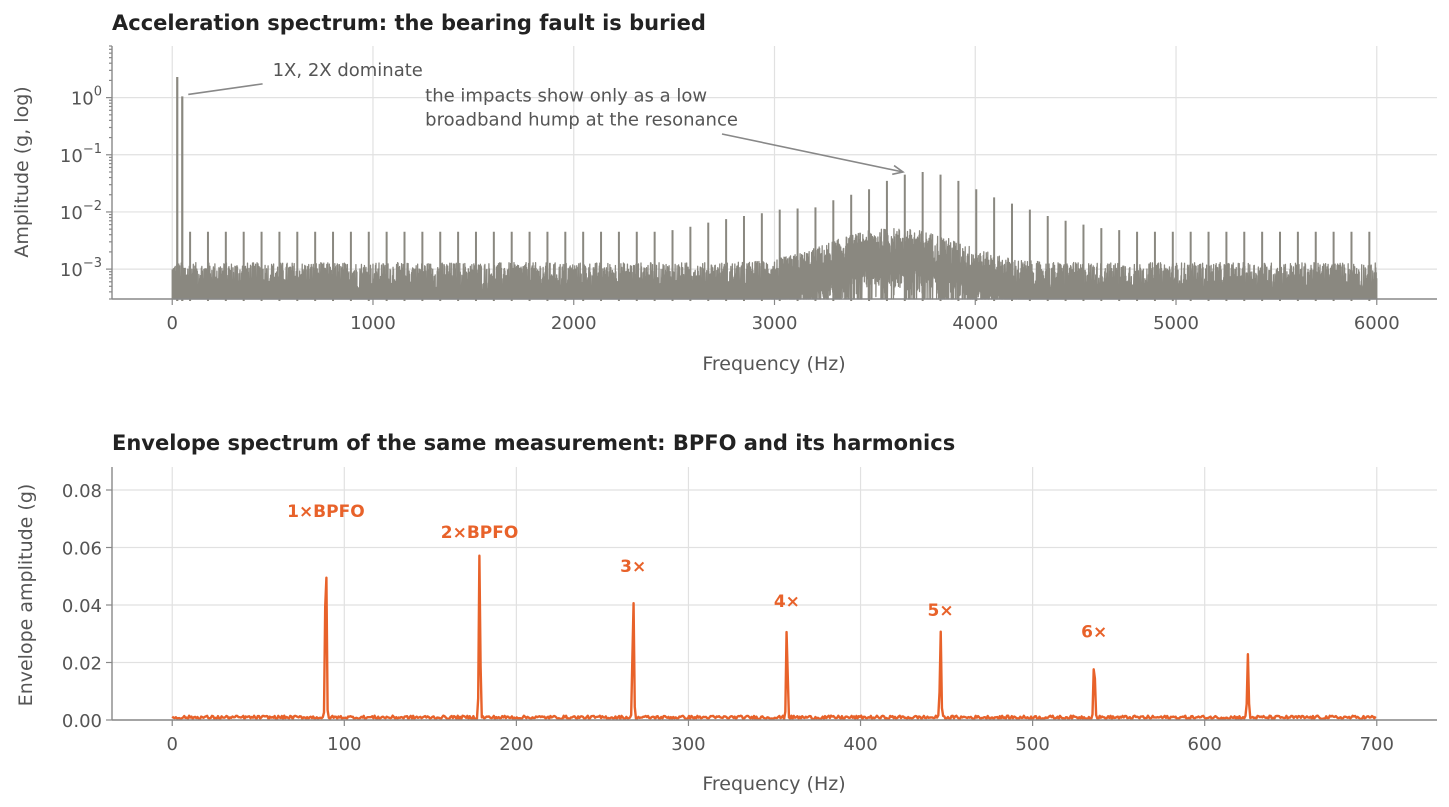 The height and width of the screenshot is (807, 1449). Describe the element at coordinates (774, 264) in the screenshot. I see `acceleration-noise-trace` at that location.